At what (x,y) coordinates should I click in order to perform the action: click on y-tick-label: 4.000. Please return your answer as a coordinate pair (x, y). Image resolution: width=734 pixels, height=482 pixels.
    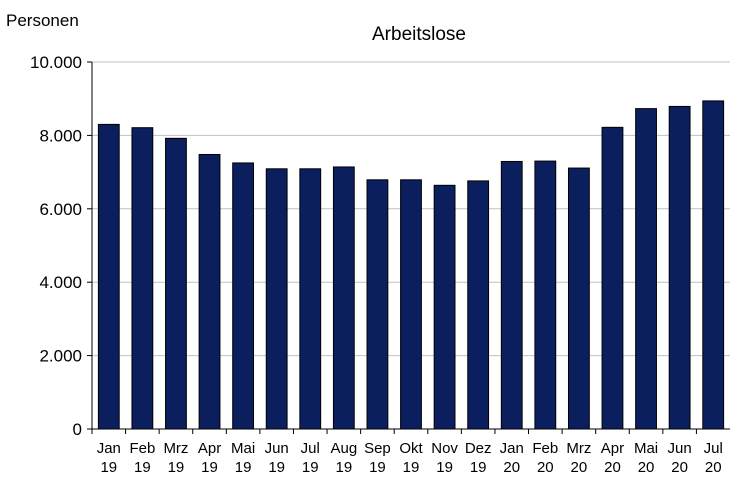
    Looking at the image, I should click on (60, 282).